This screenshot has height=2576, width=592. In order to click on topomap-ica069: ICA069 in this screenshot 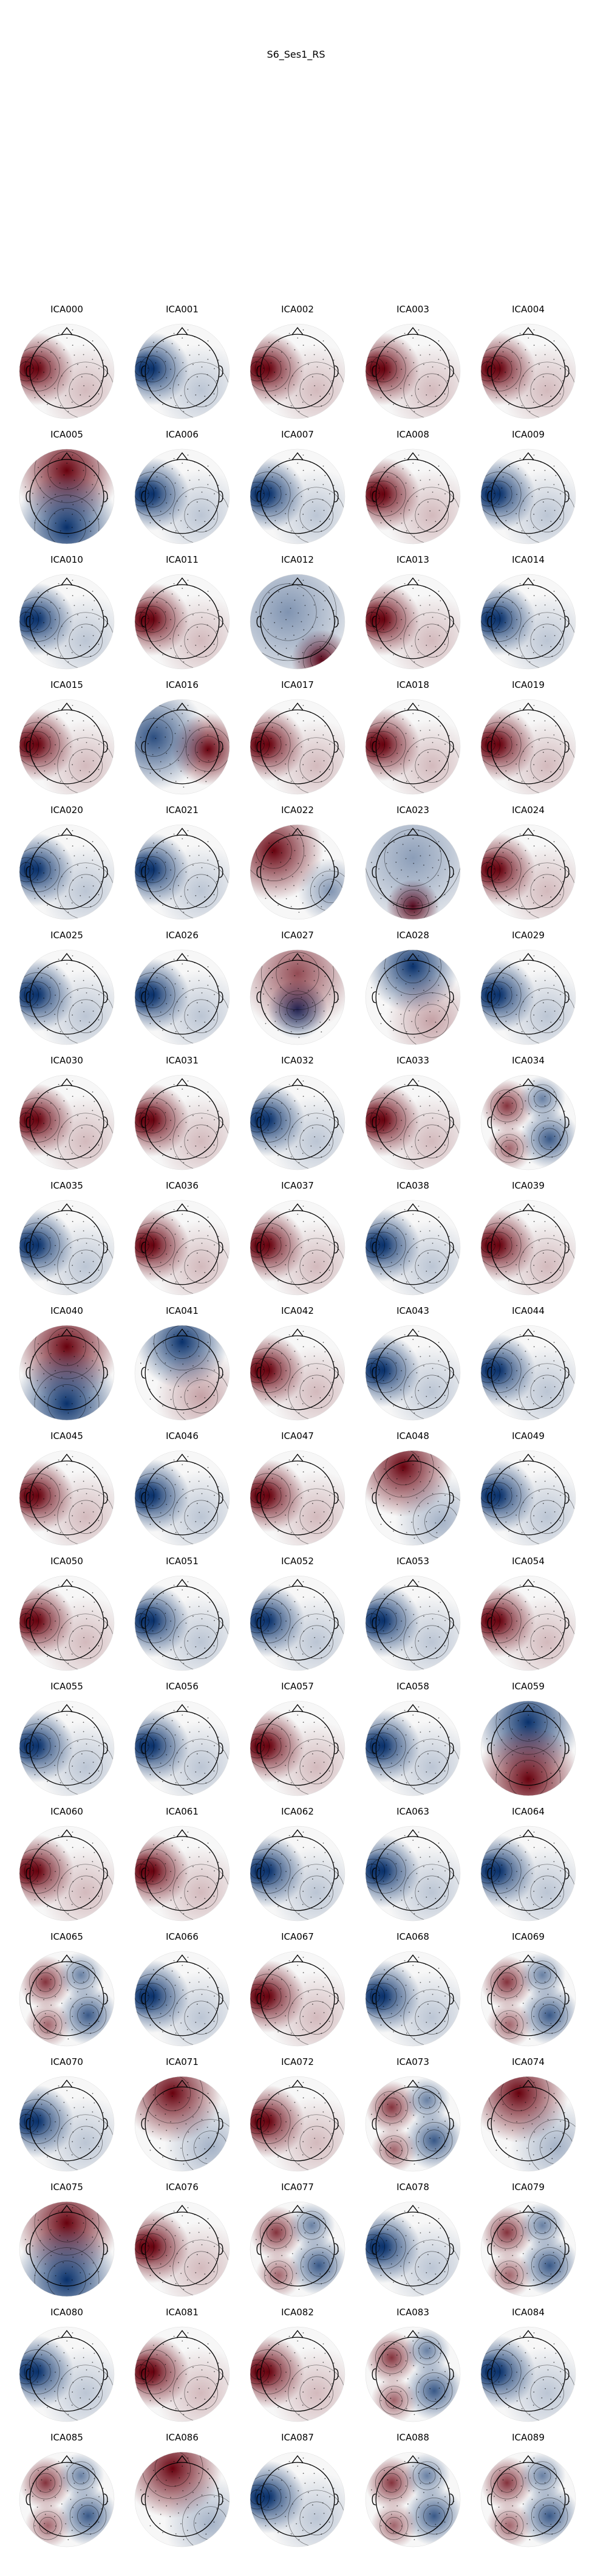, I will do `click(528, 1992)`.